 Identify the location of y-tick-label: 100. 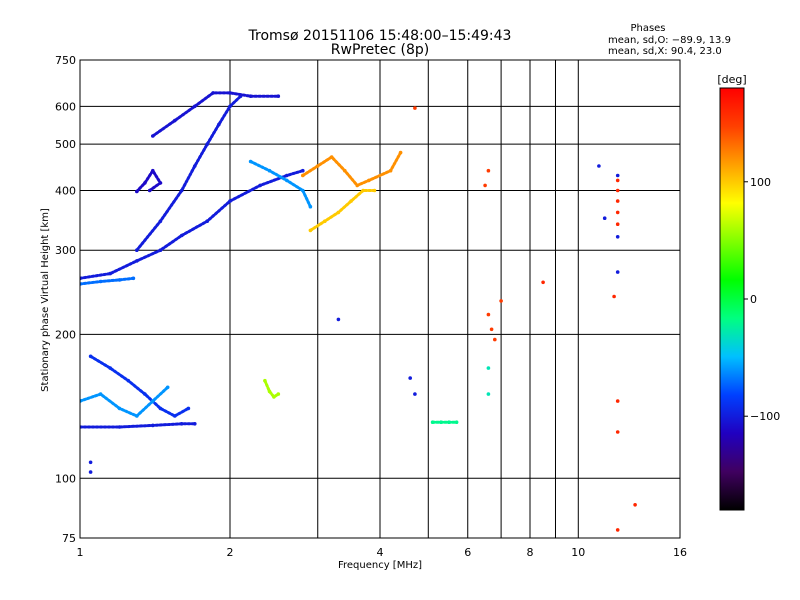
(65, 478).